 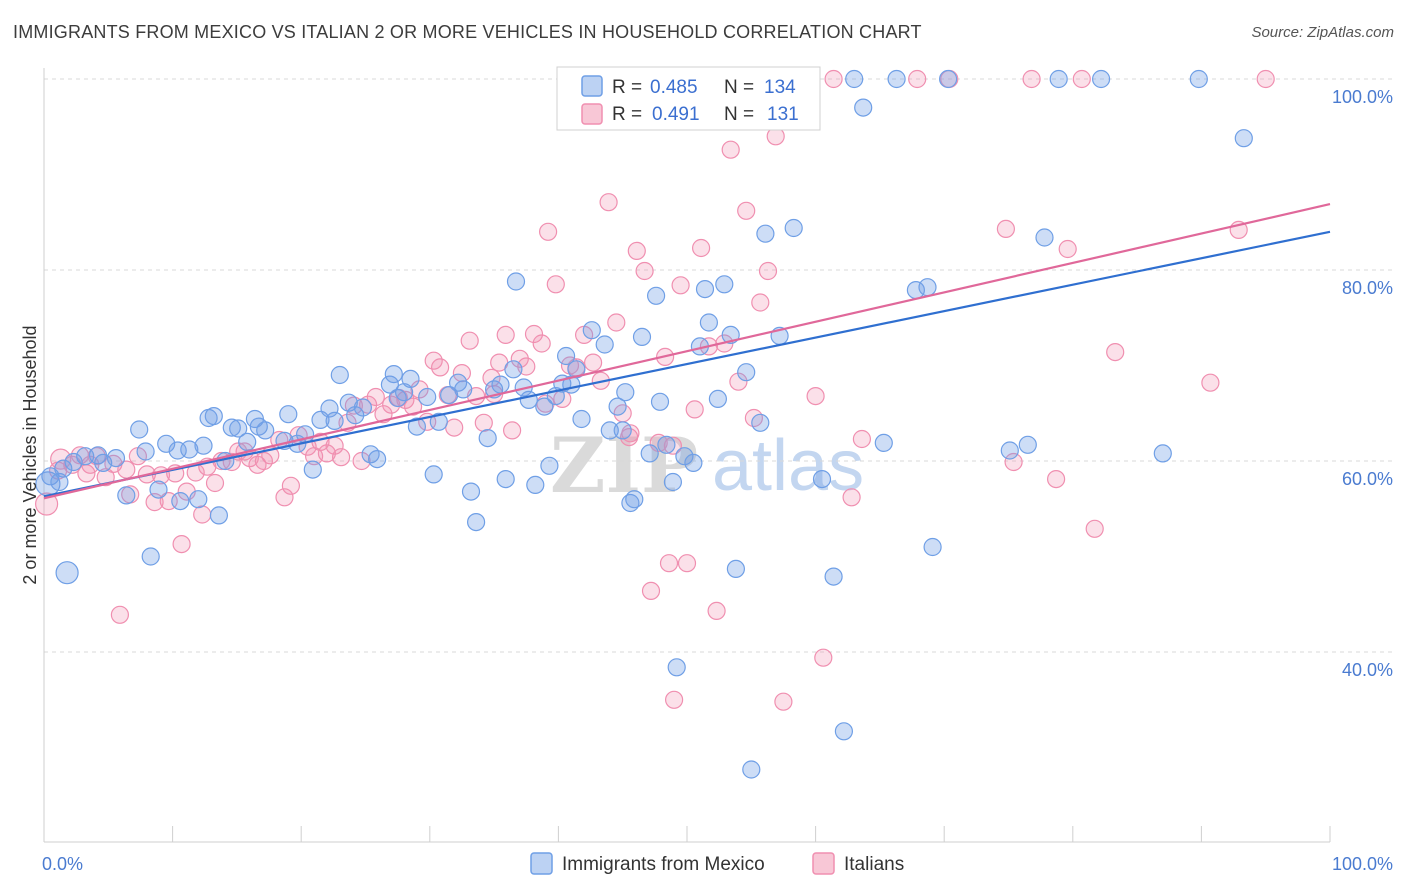 What do you see at coordinates (874, 864) in the screenshot?
I see `legend-label-italians: Italians` at bounding box center [874, 864].